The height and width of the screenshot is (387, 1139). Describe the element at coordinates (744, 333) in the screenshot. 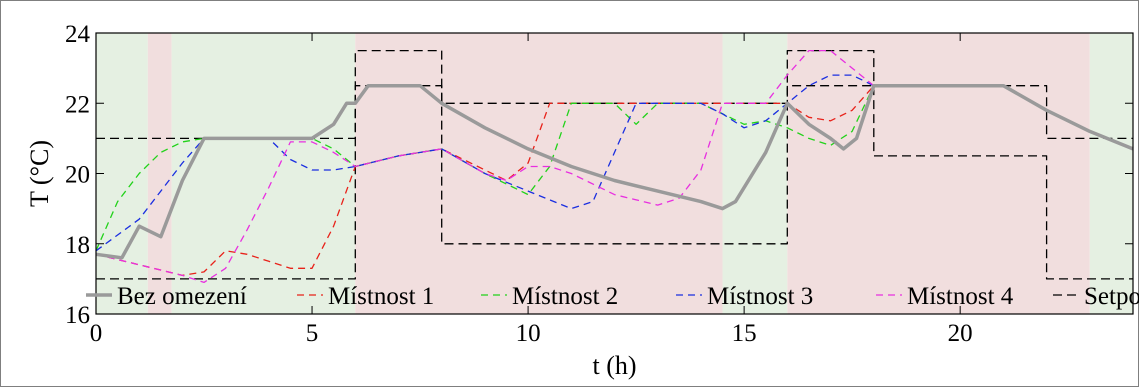

I see `x-tick-label: 15` at that location.